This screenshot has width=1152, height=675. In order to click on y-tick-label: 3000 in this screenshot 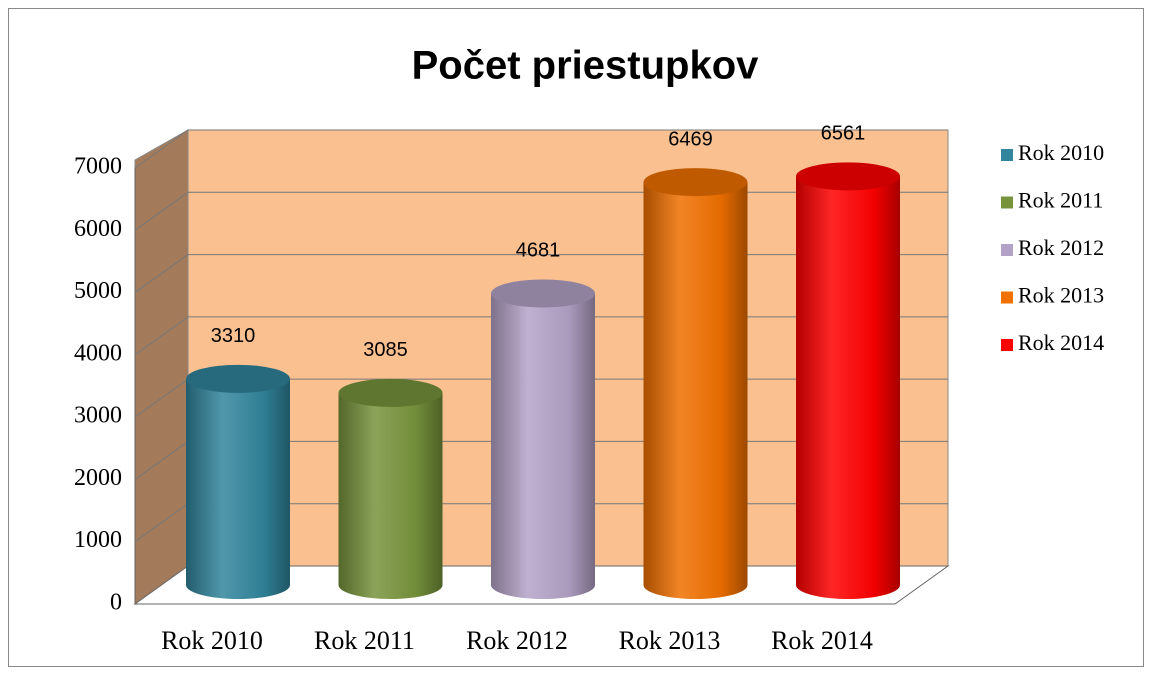, I will do `click(98, 416)`.